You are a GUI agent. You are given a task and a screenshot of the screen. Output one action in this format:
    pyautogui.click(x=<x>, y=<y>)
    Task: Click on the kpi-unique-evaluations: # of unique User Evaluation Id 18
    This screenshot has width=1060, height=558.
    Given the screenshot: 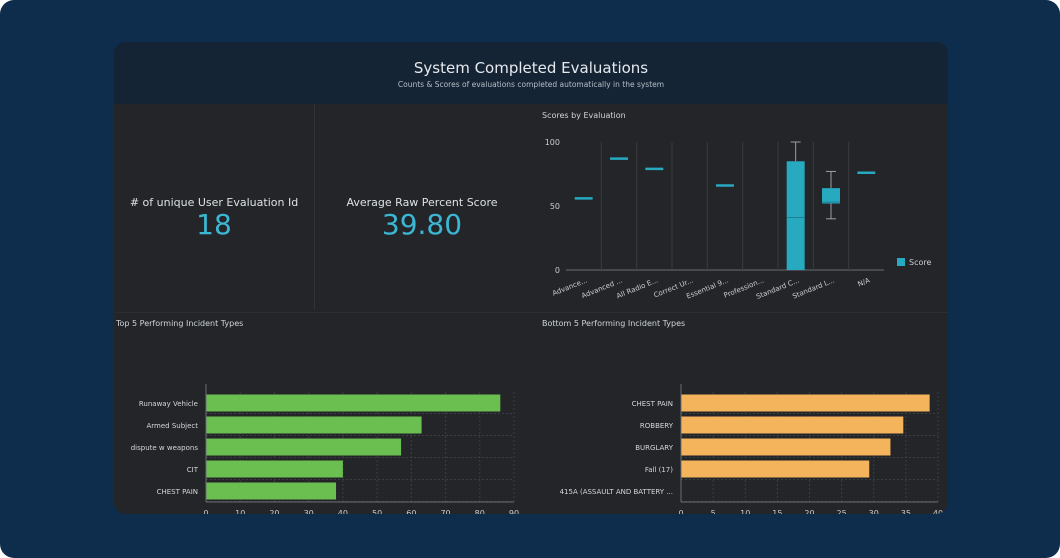 What is the action you would take?
    pyautogui.click(x=214, y=207)
    